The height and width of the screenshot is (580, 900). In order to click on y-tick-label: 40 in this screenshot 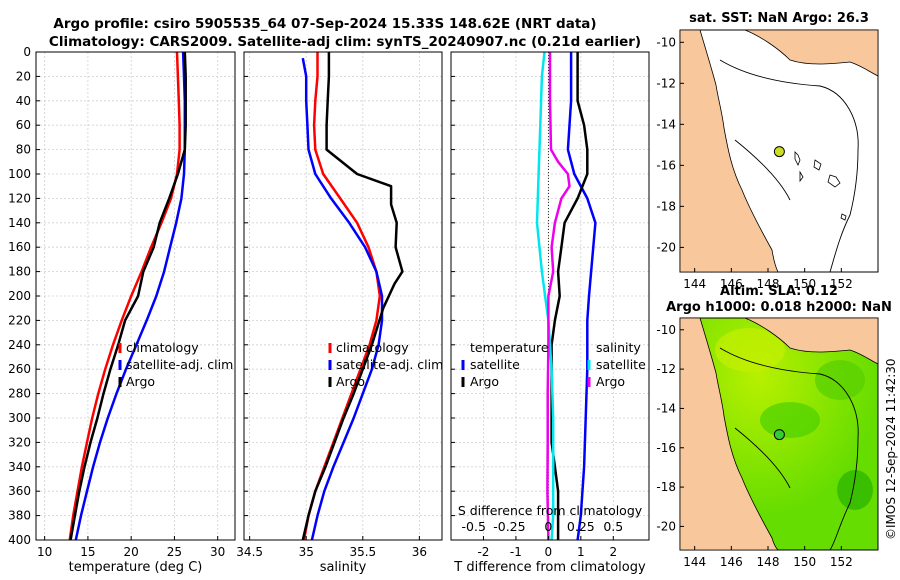, I will do `click(23, 101)`.